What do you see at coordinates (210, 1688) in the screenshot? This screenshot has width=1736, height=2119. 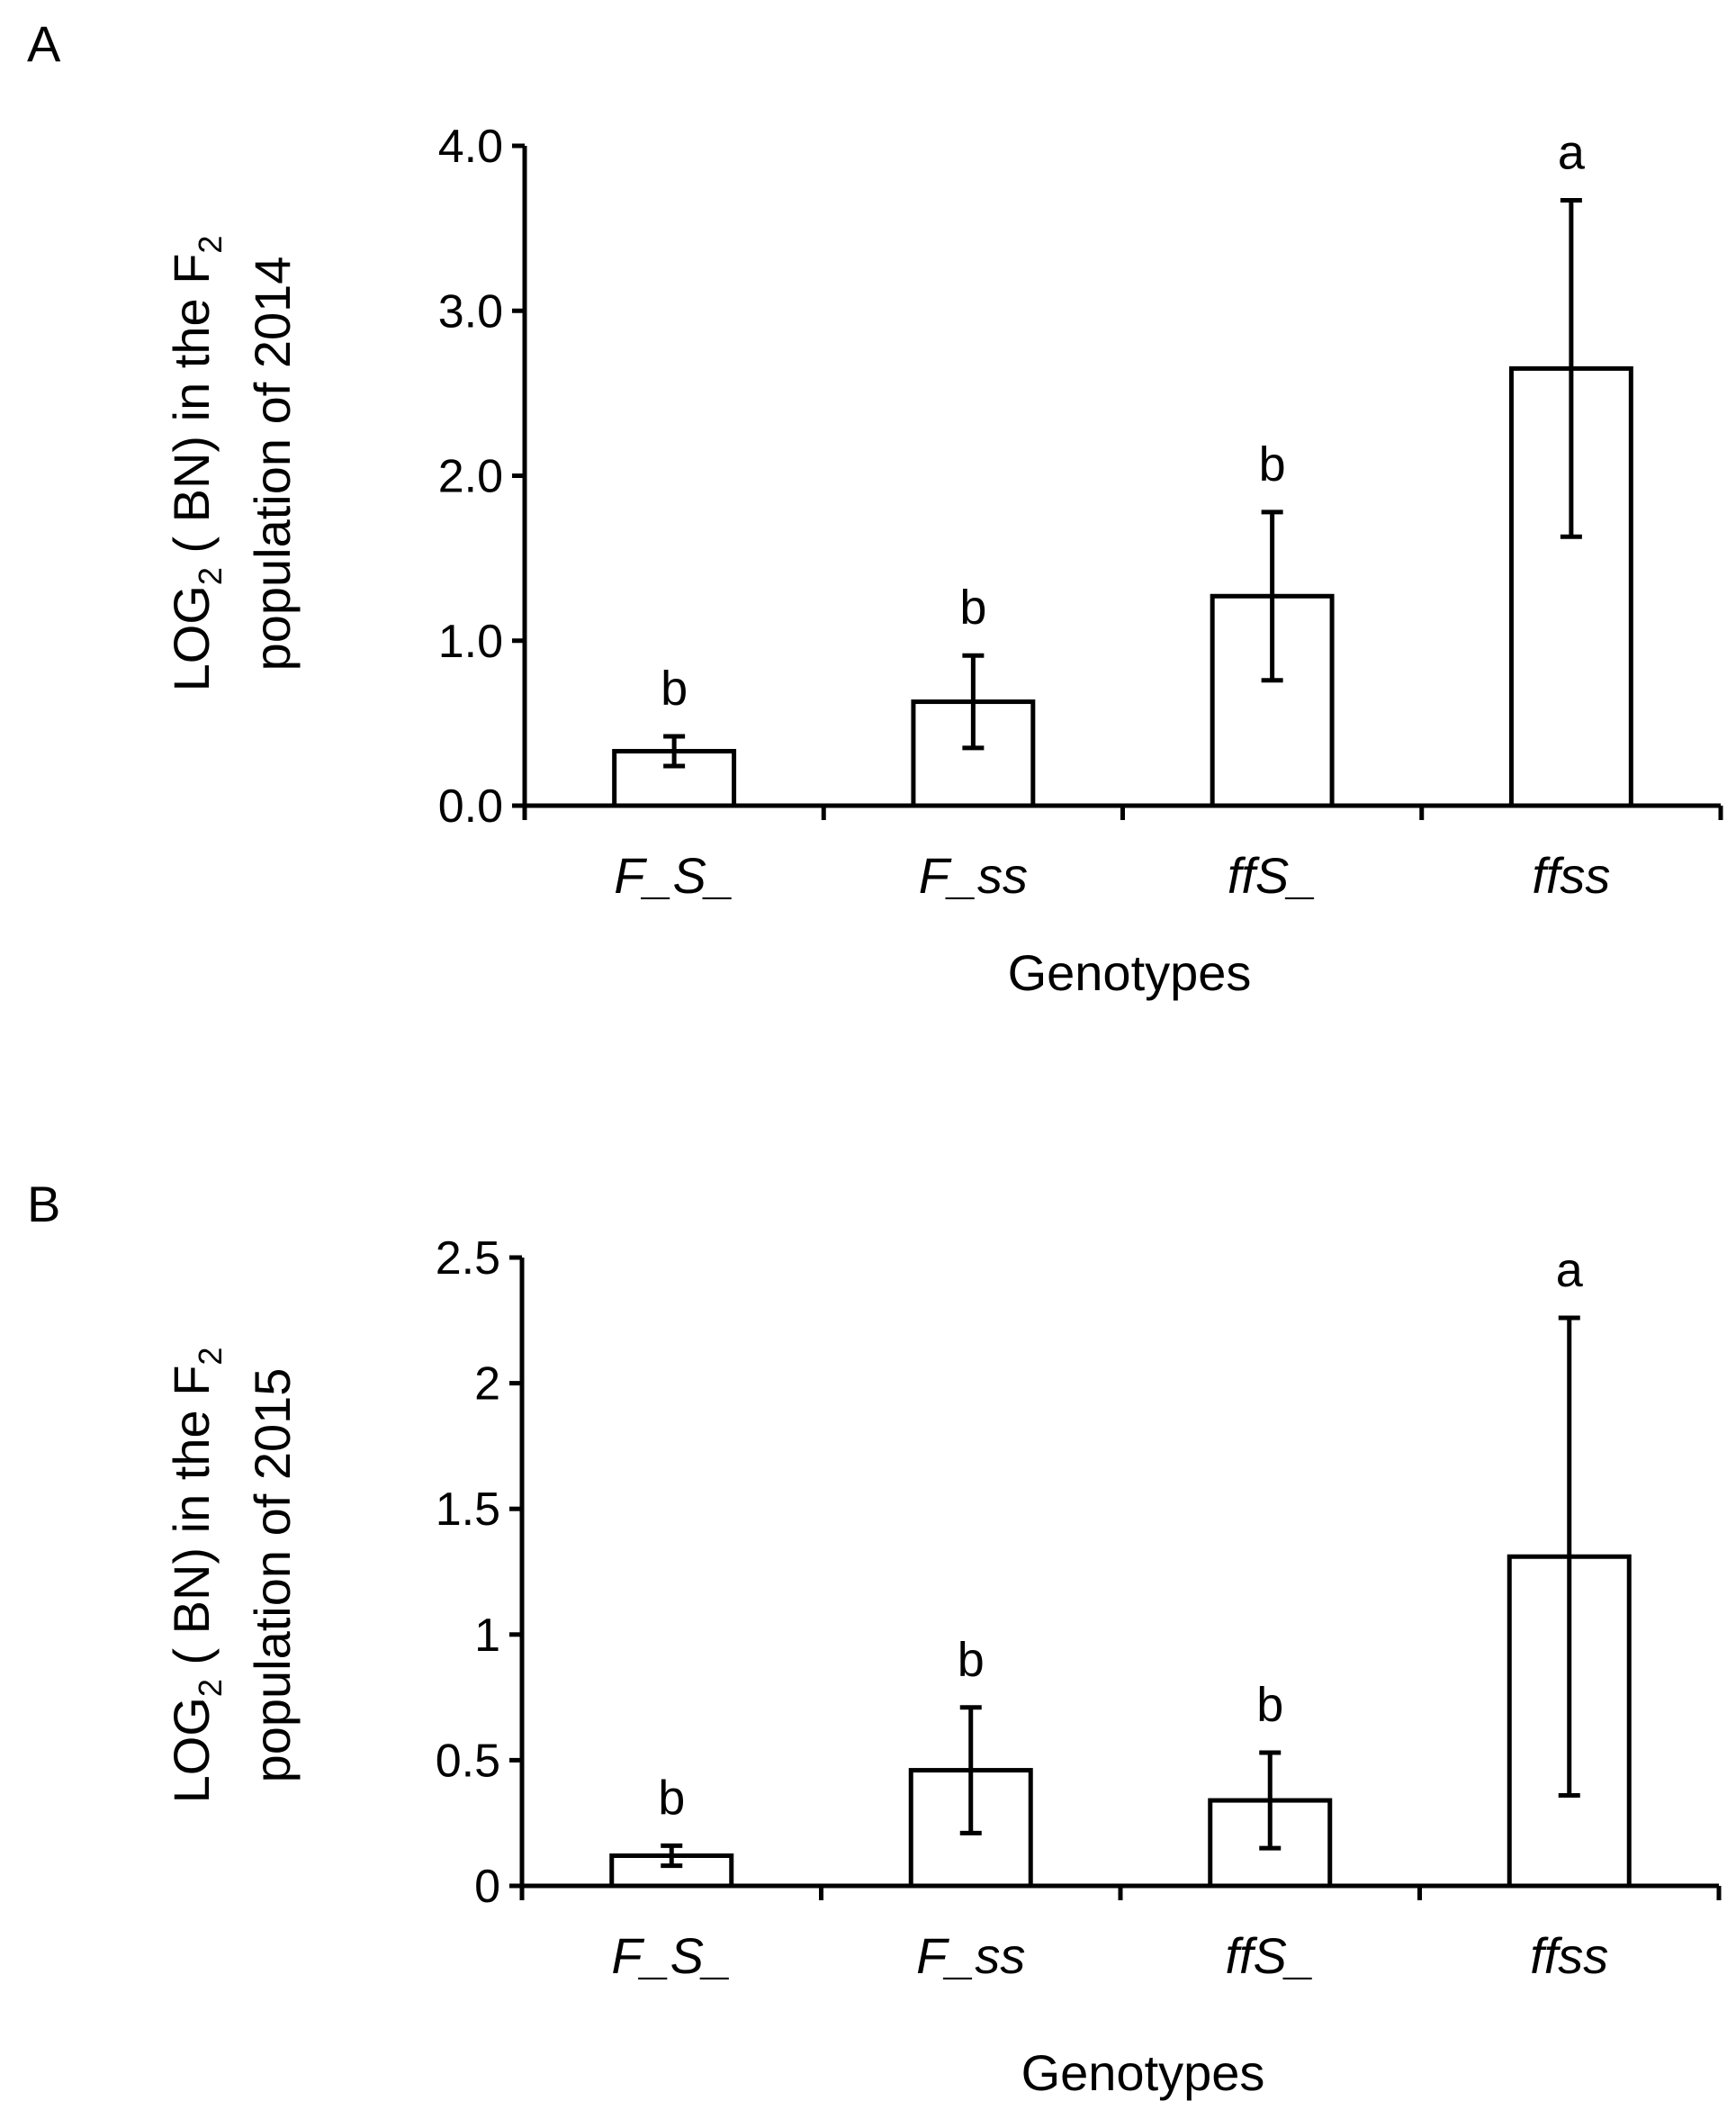 I see `y-axis-title-b-sub1: 2` at bounding box center [210, 1688].